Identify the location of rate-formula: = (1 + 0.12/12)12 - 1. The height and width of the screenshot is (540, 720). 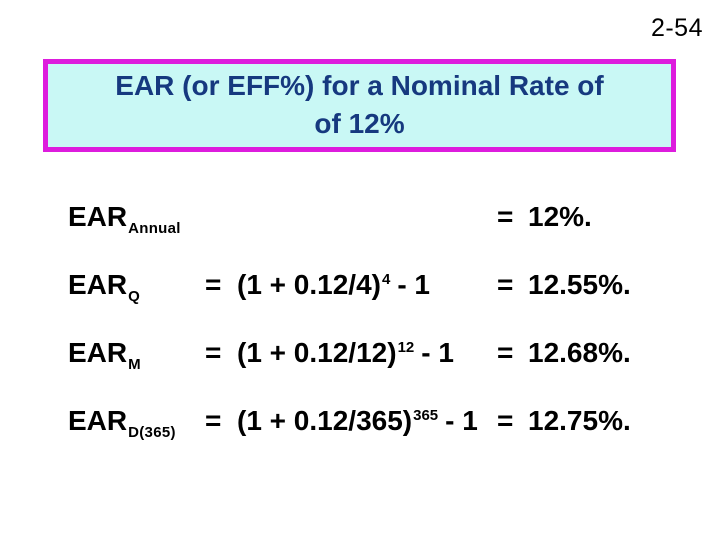
(351, 350).